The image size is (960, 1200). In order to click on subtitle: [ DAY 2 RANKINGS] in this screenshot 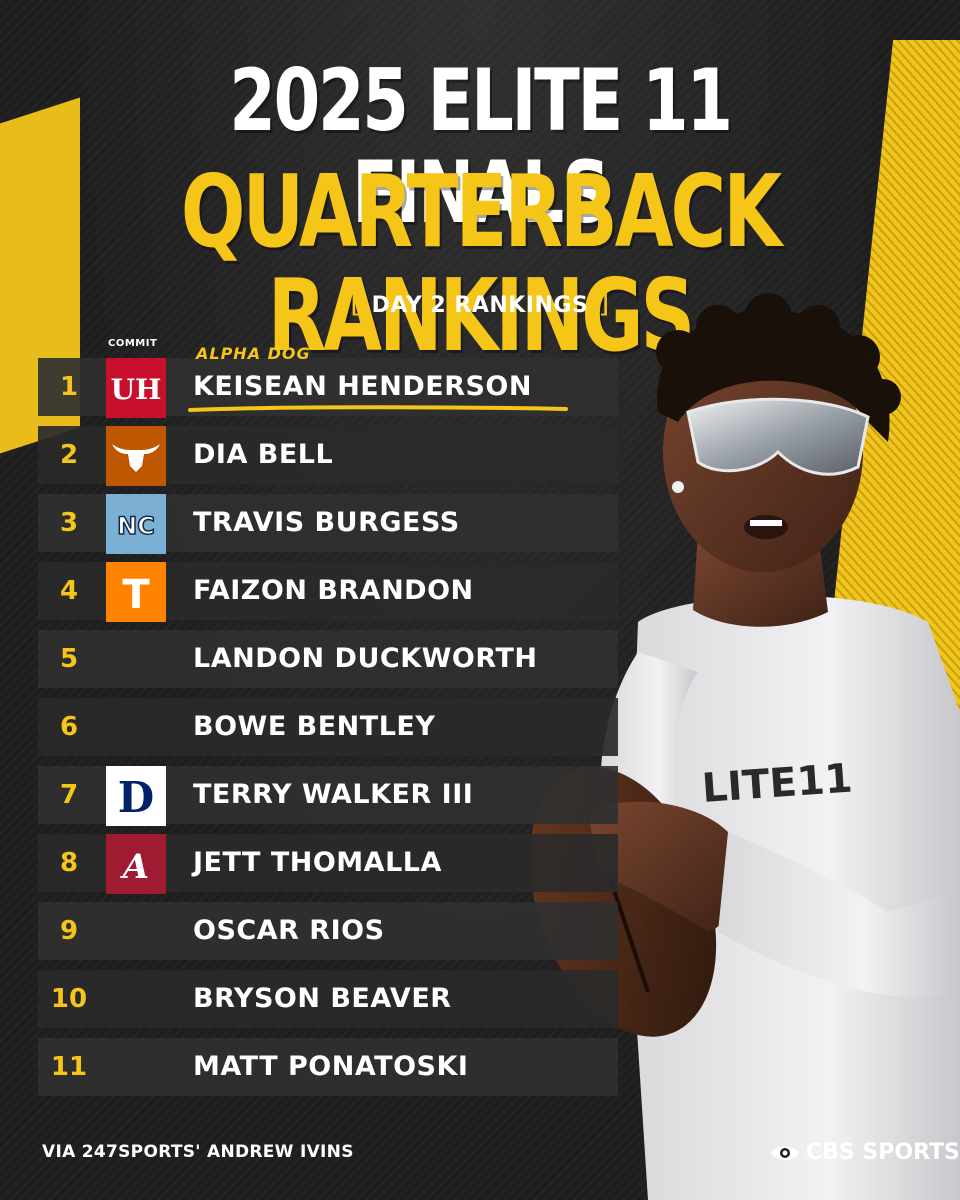, I will do `click(480, 302)`.